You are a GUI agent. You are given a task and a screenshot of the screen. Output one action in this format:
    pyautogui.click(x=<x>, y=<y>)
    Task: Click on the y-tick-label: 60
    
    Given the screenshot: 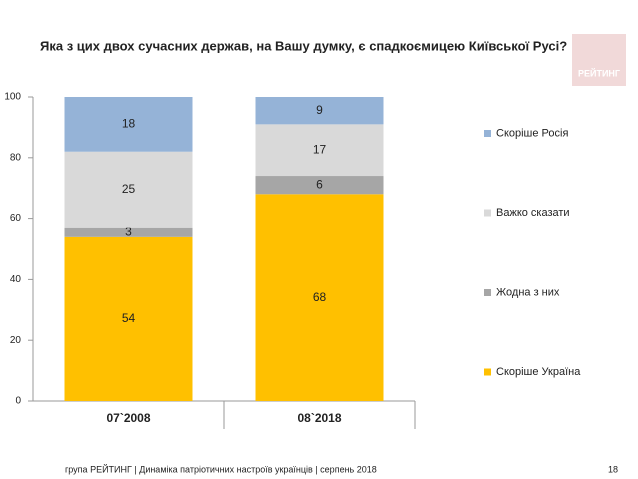 What is the action you would take?
    pyautogui.click(x=16, y=218)
    